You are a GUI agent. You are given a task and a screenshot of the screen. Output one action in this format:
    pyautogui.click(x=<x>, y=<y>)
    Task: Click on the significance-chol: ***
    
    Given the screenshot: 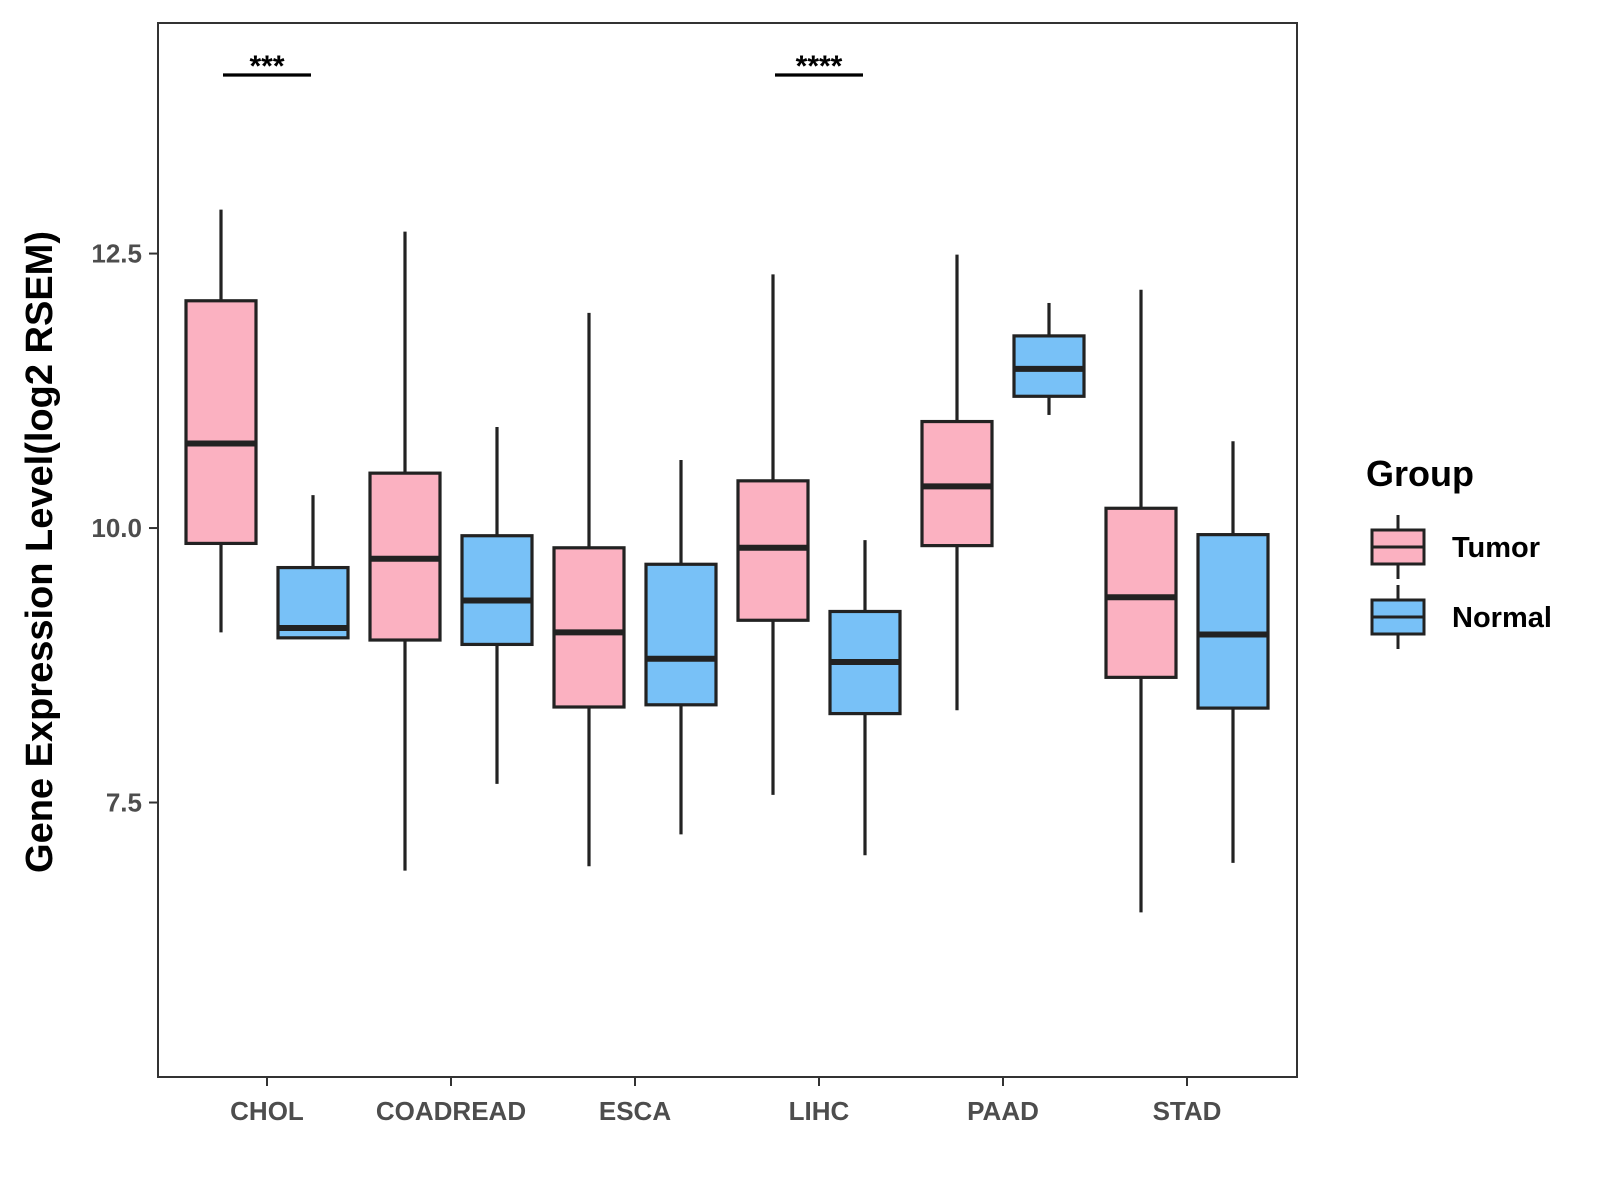 What is the action you would take?
    pyautogui.click(x=267, y=66)
    